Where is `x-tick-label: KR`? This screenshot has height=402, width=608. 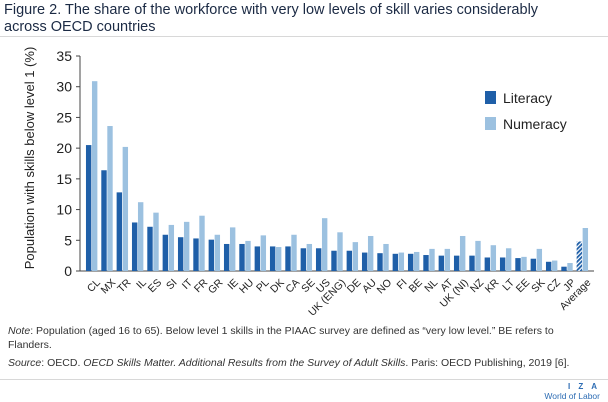 x-tick-label: KR is located at coordinates (492, 285).